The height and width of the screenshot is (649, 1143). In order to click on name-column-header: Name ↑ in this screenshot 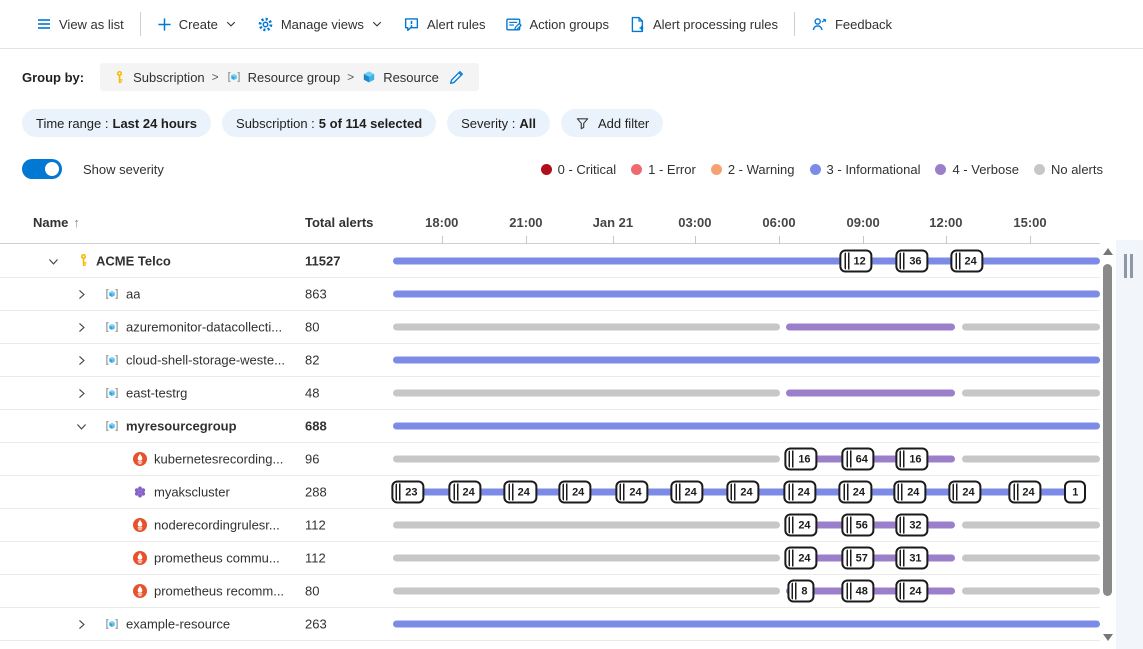, I will do `click(56, 222)`.